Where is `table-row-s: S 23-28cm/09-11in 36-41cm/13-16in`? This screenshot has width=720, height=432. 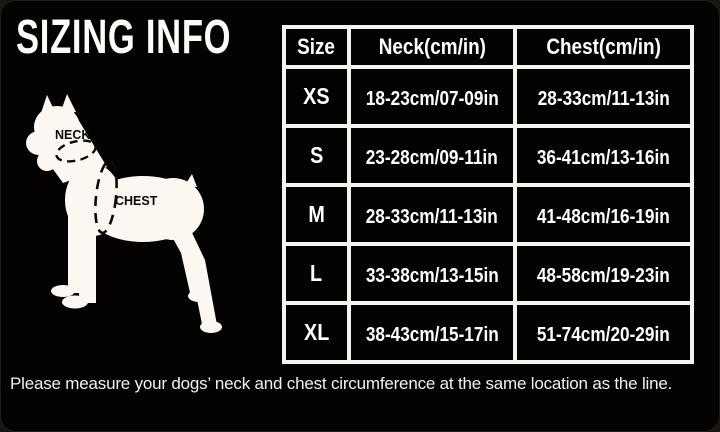 table-row-s: S 23-28cm/09-11in 36-41cm/13-16in is located at coordinates (488, 155).